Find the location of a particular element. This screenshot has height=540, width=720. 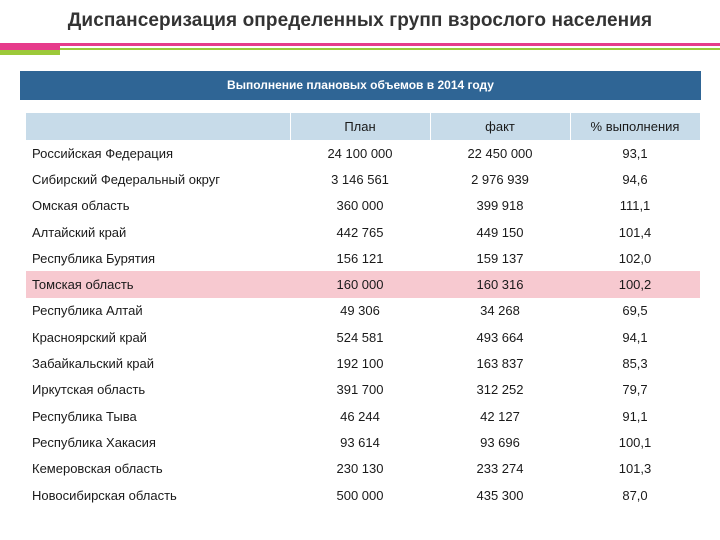

fact-value: 233 274 is located at coordinates (500, 469).